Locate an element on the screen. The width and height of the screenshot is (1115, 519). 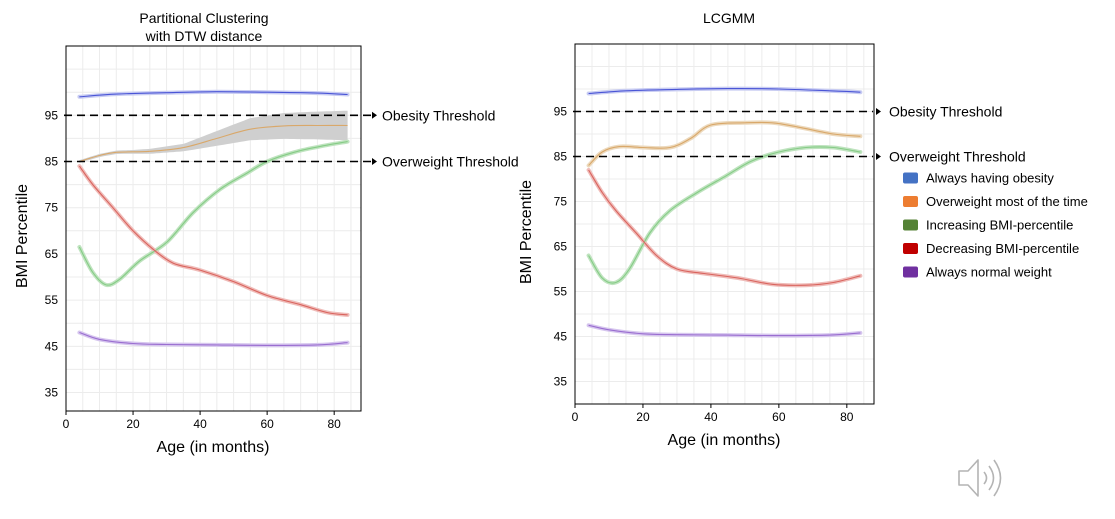
legend-label: Always normal weight is located at coordinates (989, 272).